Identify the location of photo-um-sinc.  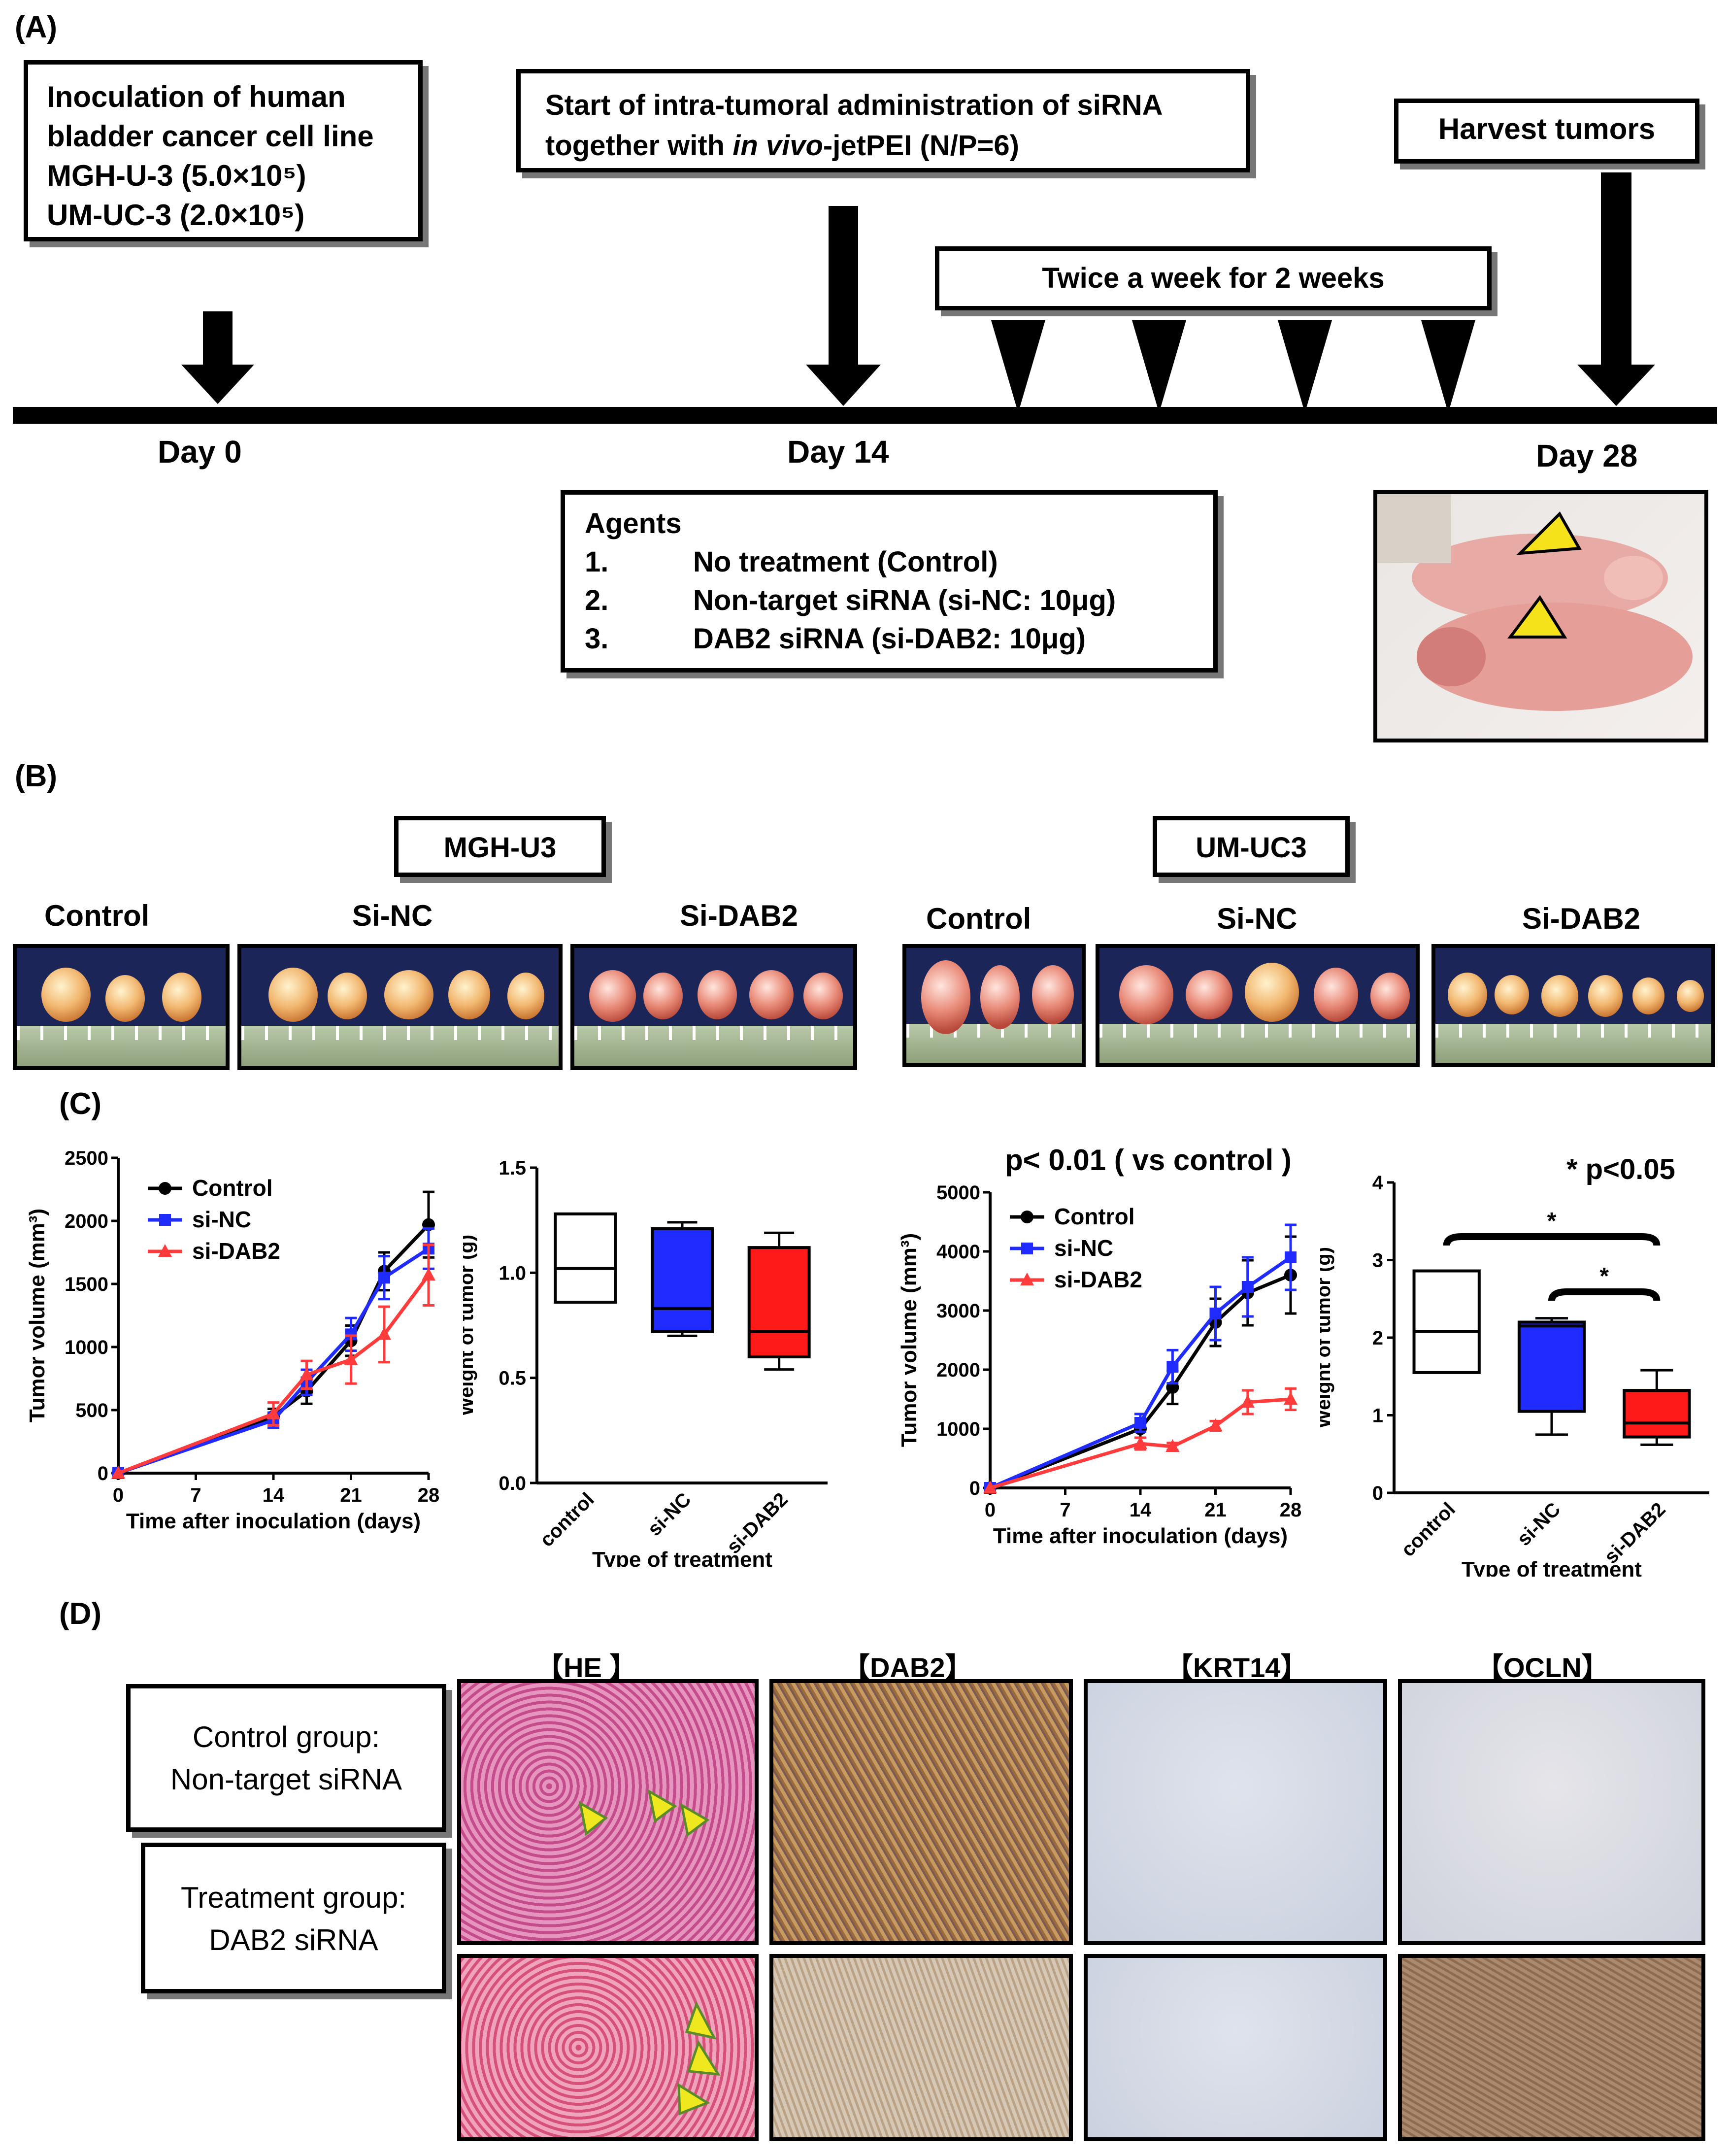
(1258, 1006).